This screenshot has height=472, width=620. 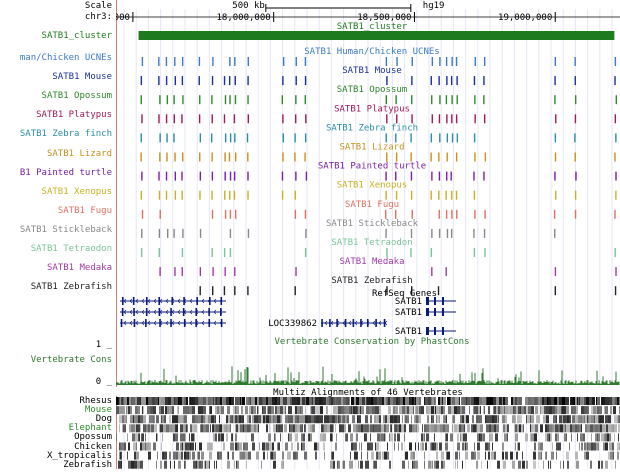 I want to click on species-label-dog: Dog, so click(x=103, y=419).